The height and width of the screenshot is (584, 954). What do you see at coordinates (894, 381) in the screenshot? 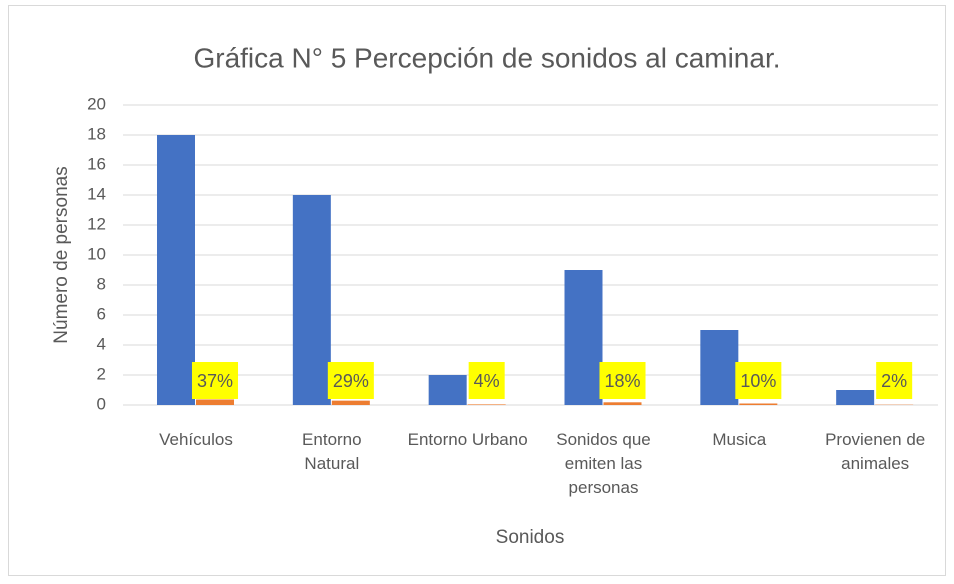
I see `data-label: 2%` at bounding box center [894, 381].